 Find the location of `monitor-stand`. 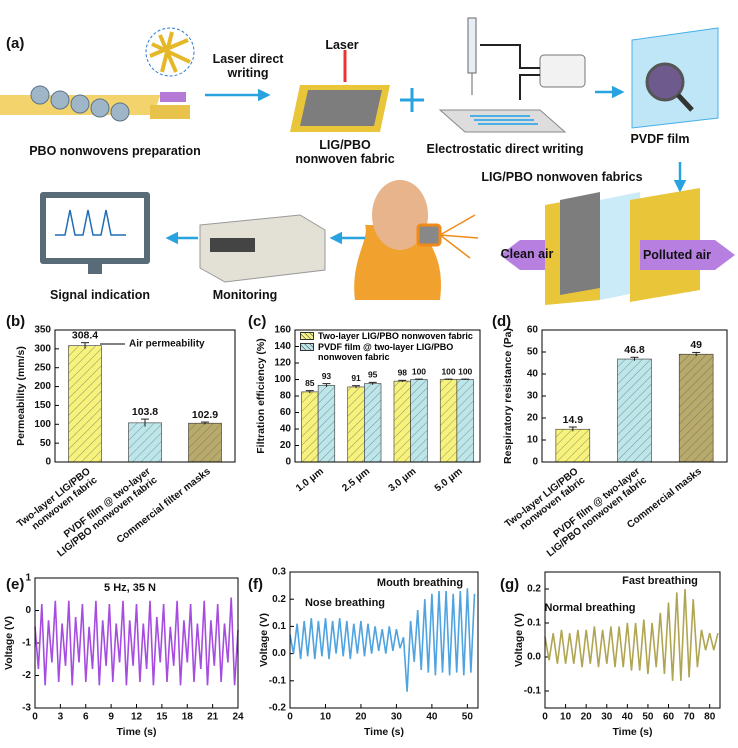

monitor-stand is located at coordinates (95, 269).